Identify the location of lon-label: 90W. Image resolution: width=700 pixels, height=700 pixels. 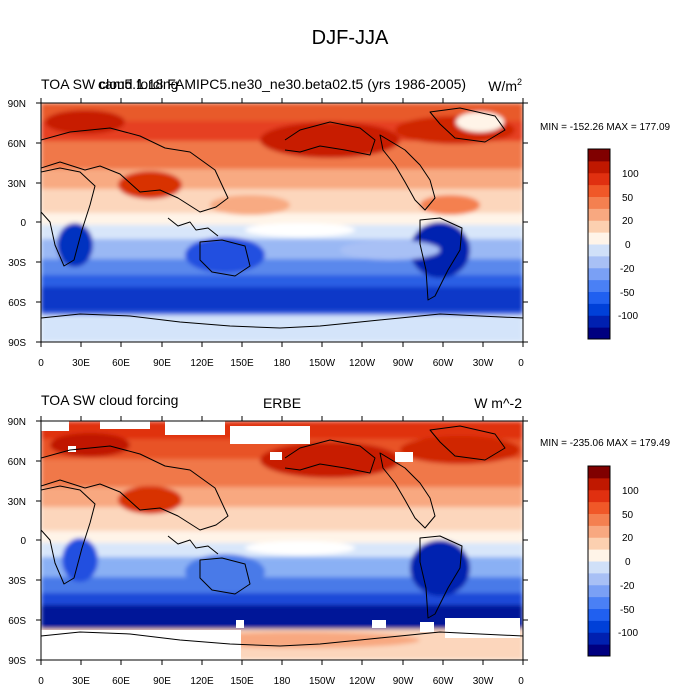
(403, 363).